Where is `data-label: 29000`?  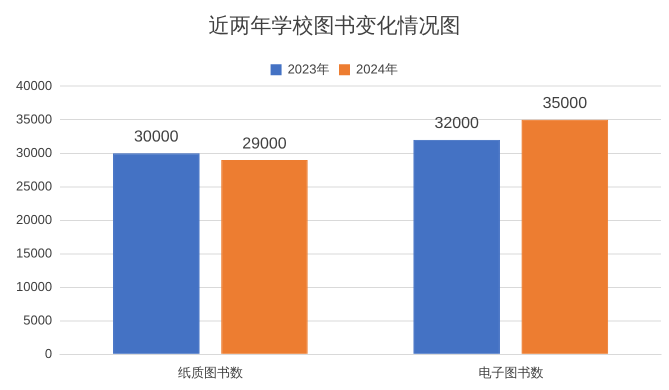
data-label: 29000 is located at coordinates (264, 143).